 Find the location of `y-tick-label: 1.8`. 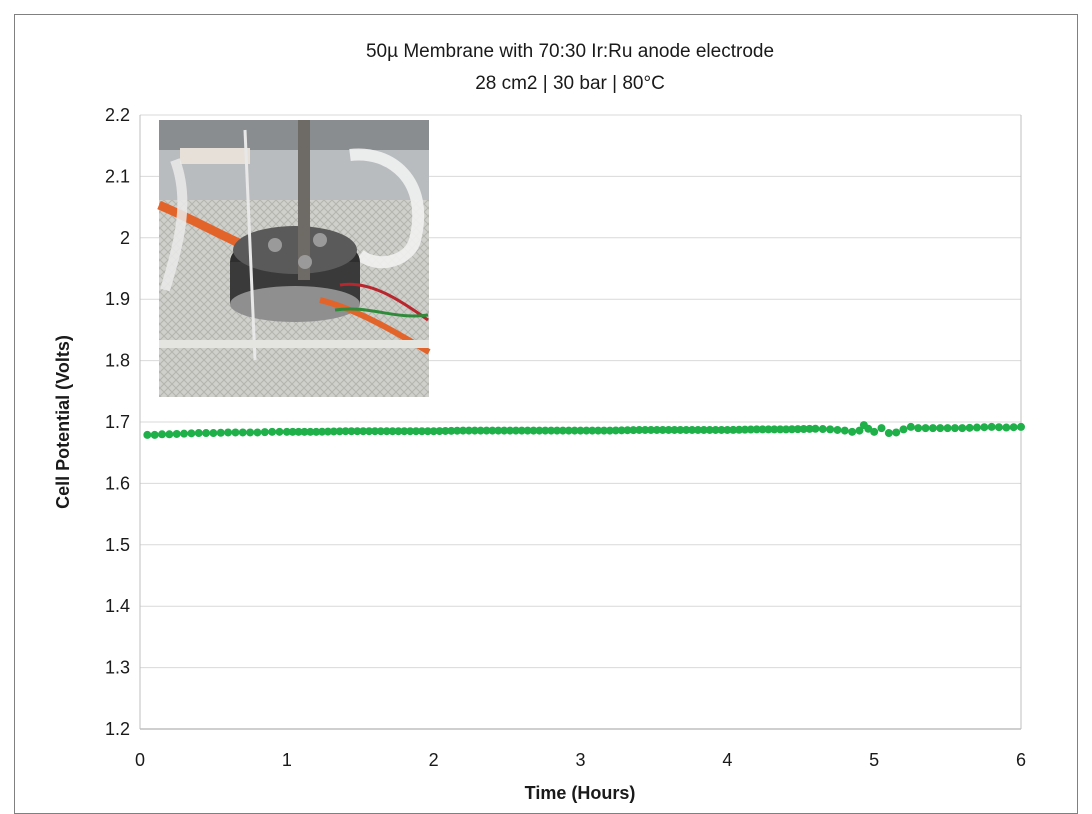

y-tick-label: 1.8 is located at coordinates (117, 361).